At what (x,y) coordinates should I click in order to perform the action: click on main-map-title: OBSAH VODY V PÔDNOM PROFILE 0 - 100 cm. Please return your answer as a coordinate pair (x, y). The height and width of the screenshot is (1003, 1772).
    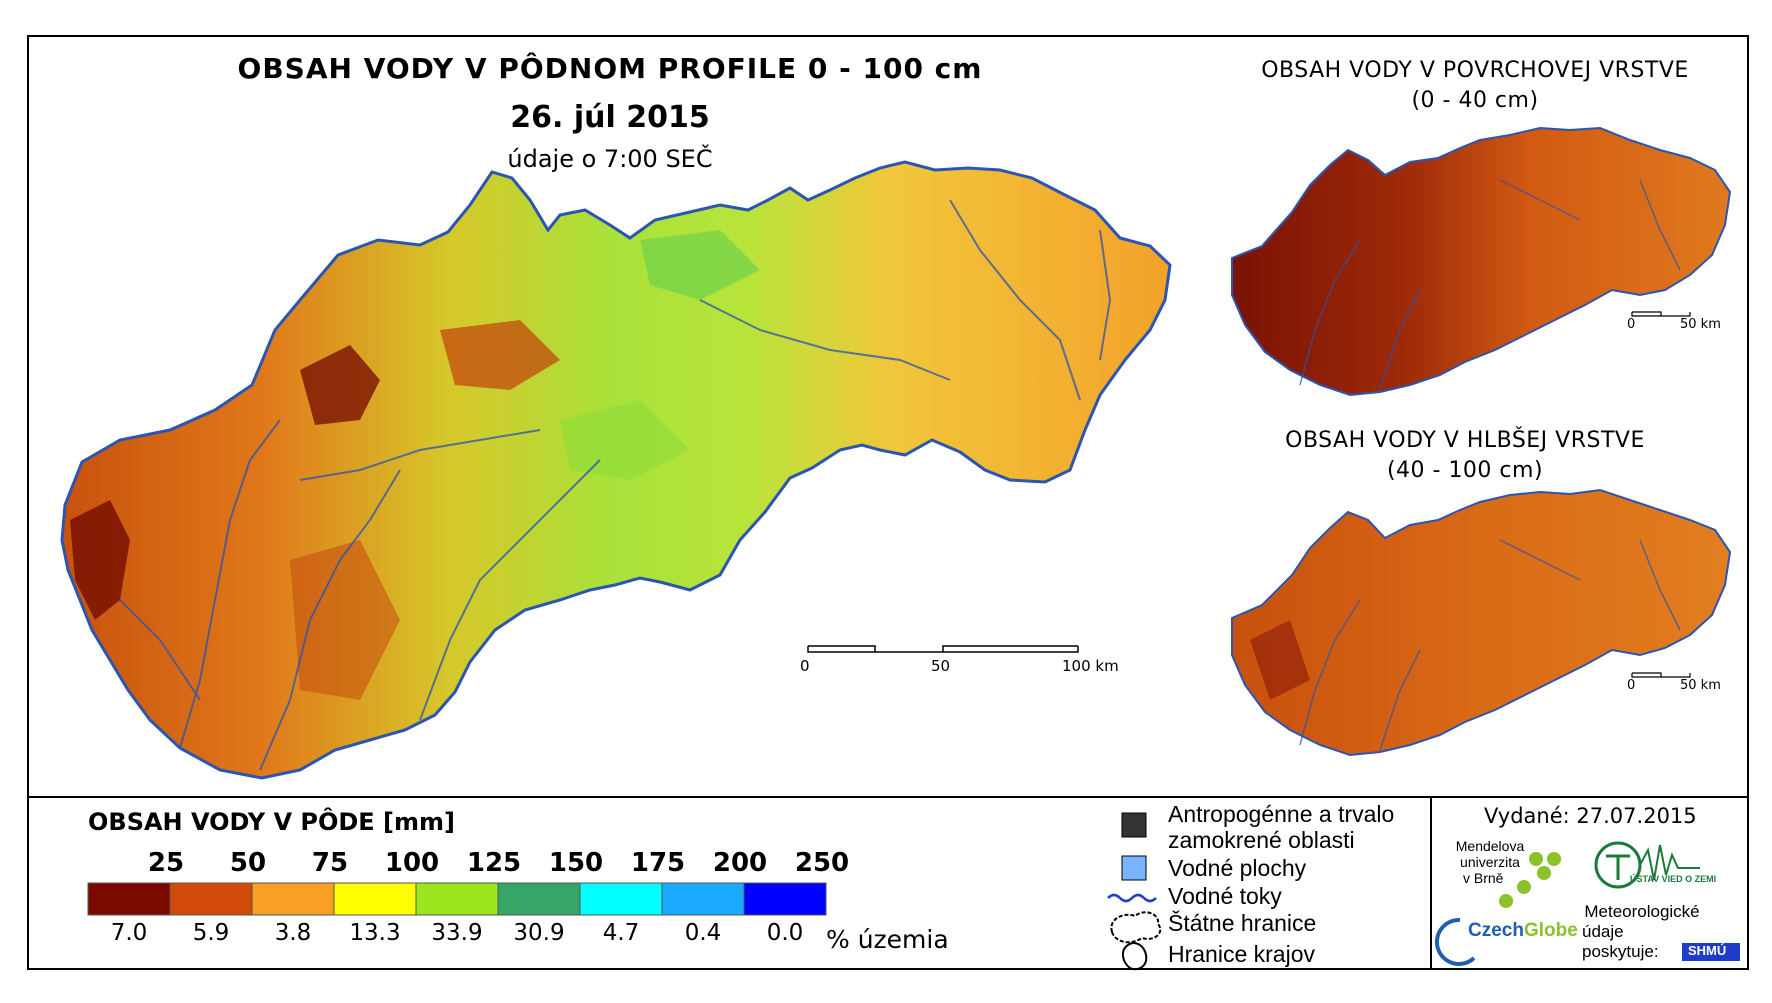
    Looking at the image, I should click on (610, 68).